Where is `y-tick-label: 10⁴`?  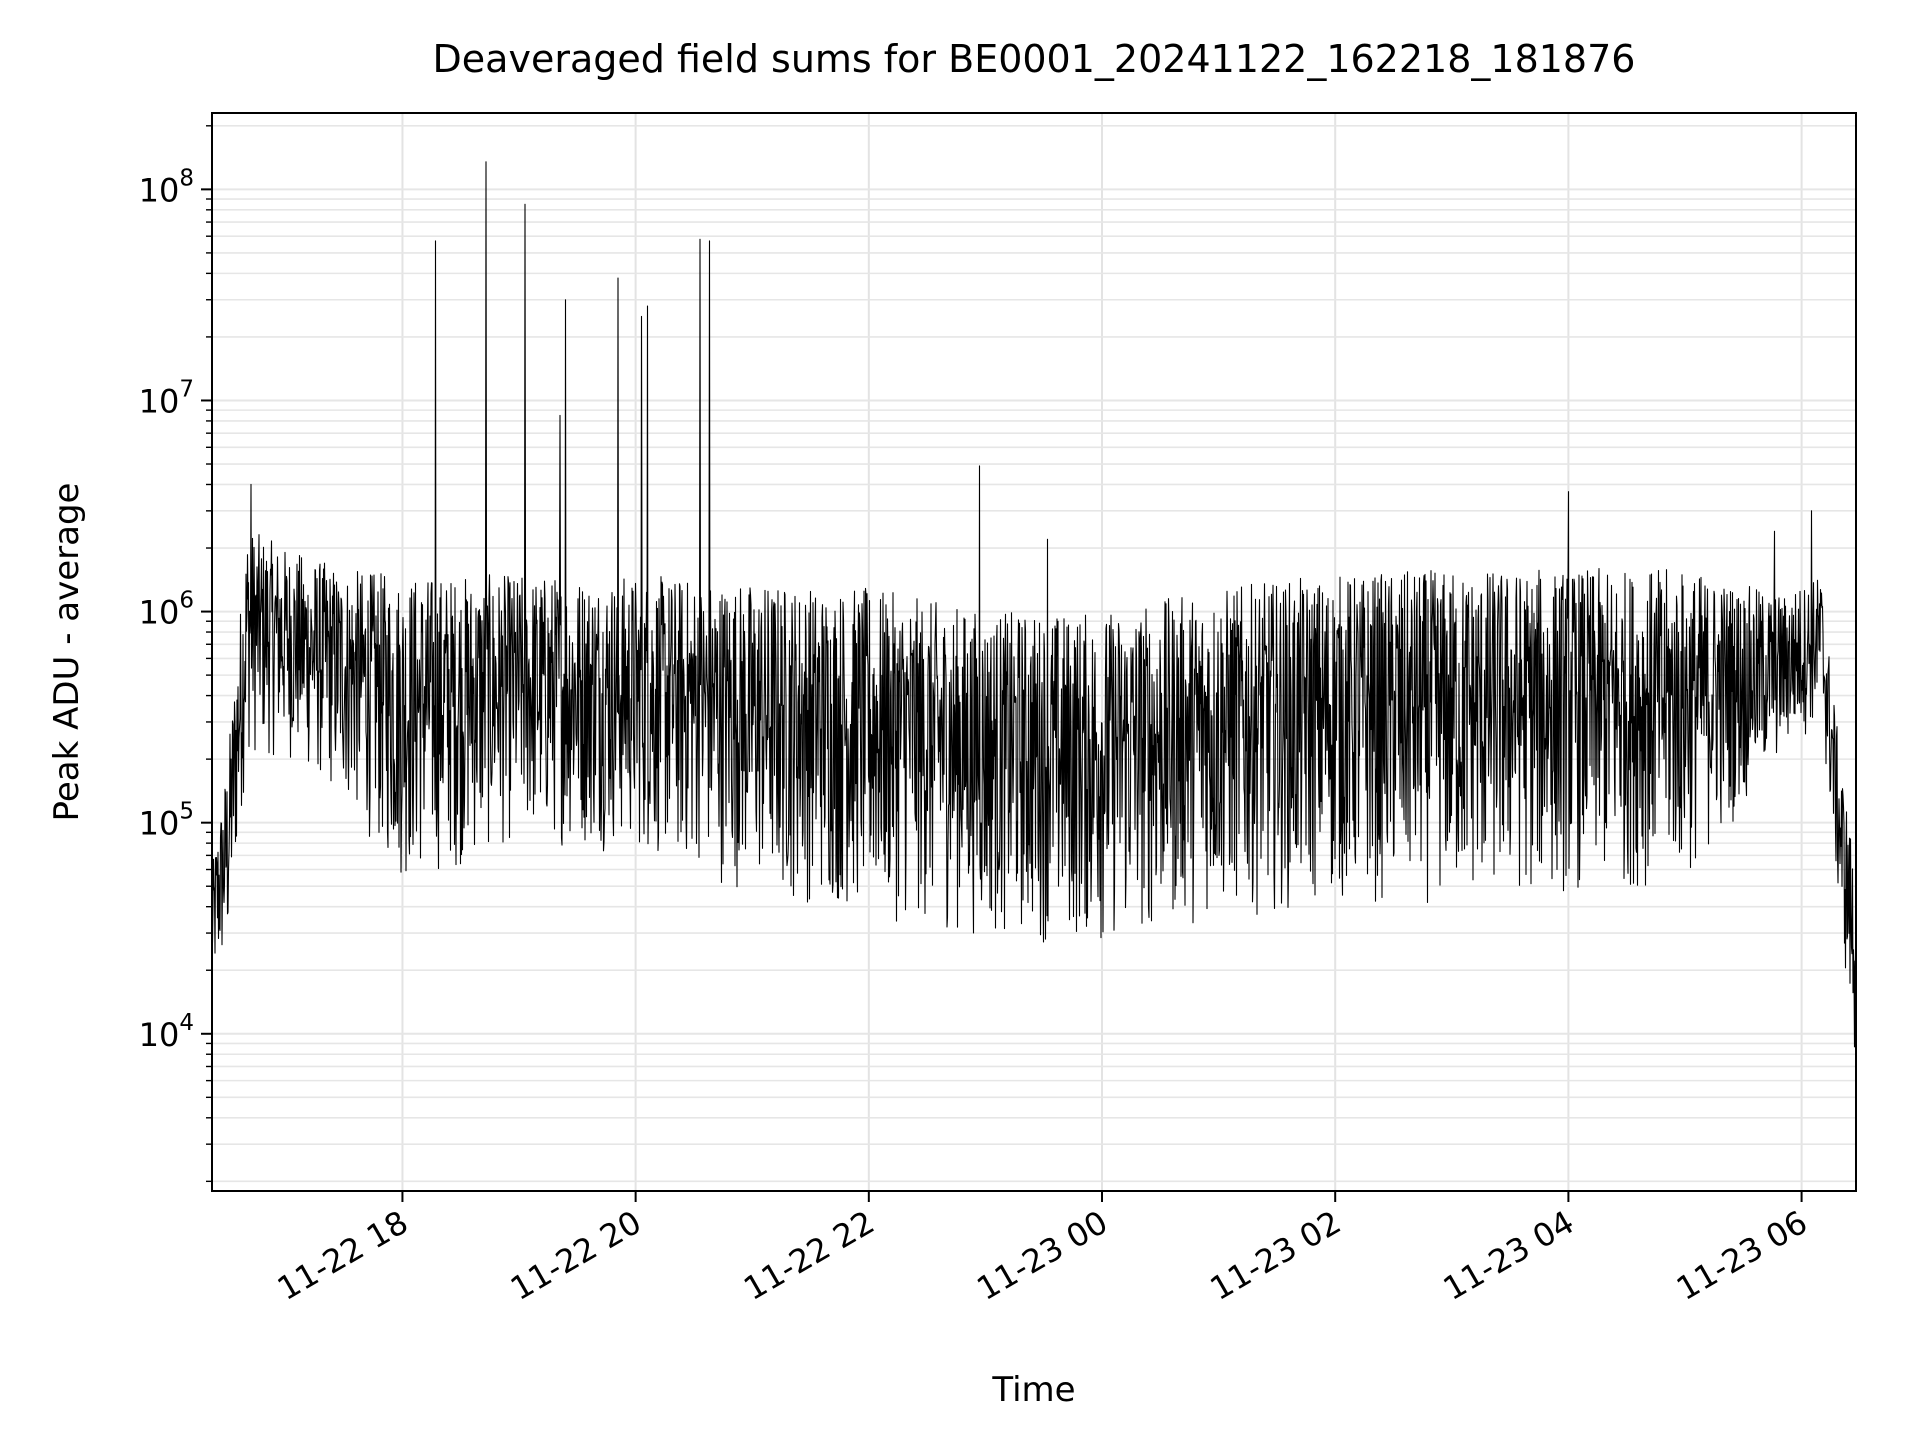 y-tick-label: 10⁴ is located at coordinates (166, 1032).